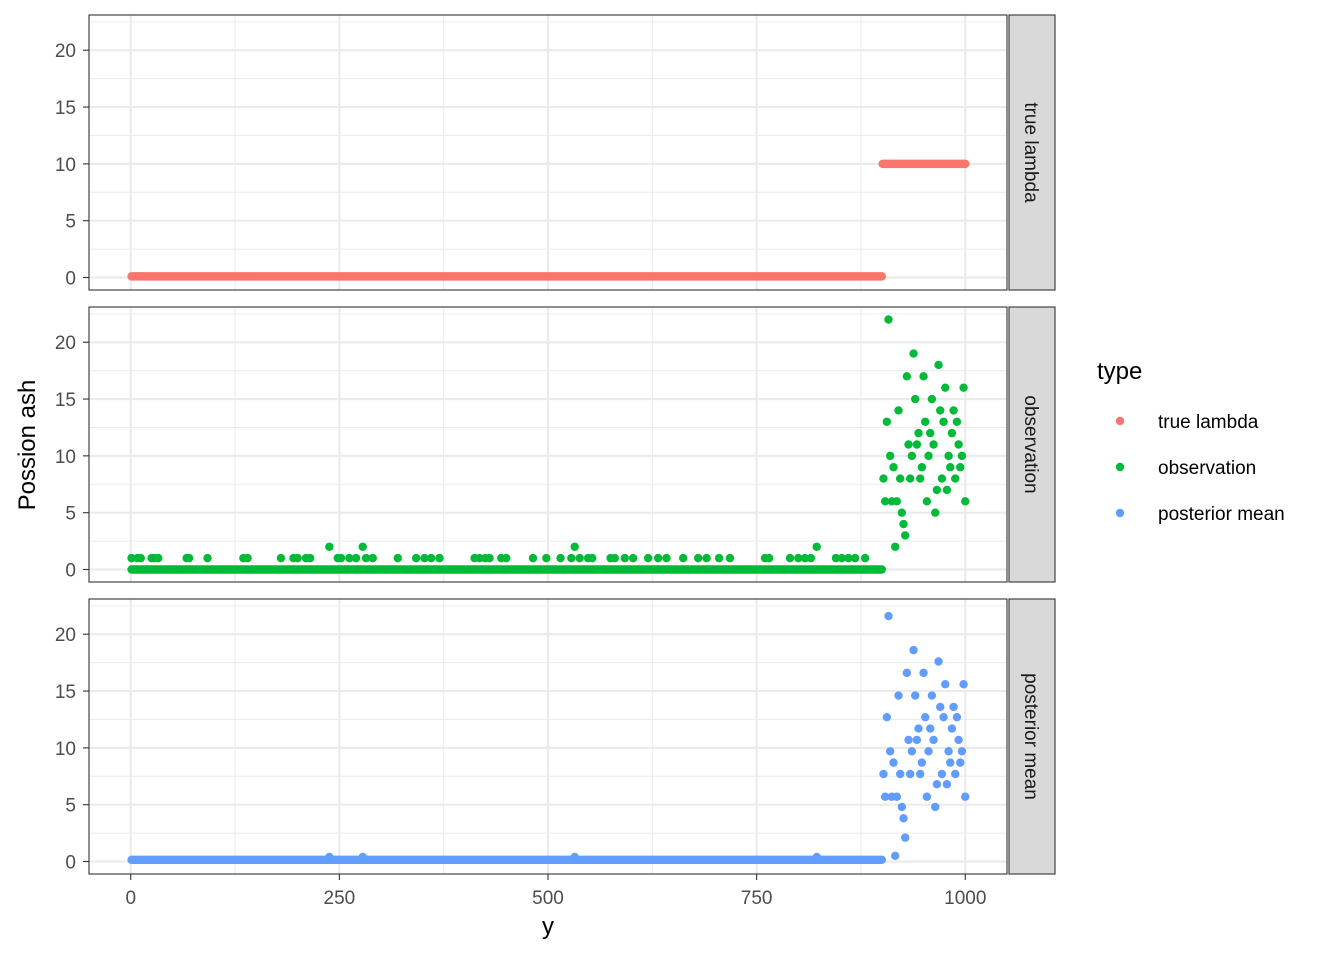 The image size is (1344, 960). I want to click on series-1-marks, so click(548, 220).